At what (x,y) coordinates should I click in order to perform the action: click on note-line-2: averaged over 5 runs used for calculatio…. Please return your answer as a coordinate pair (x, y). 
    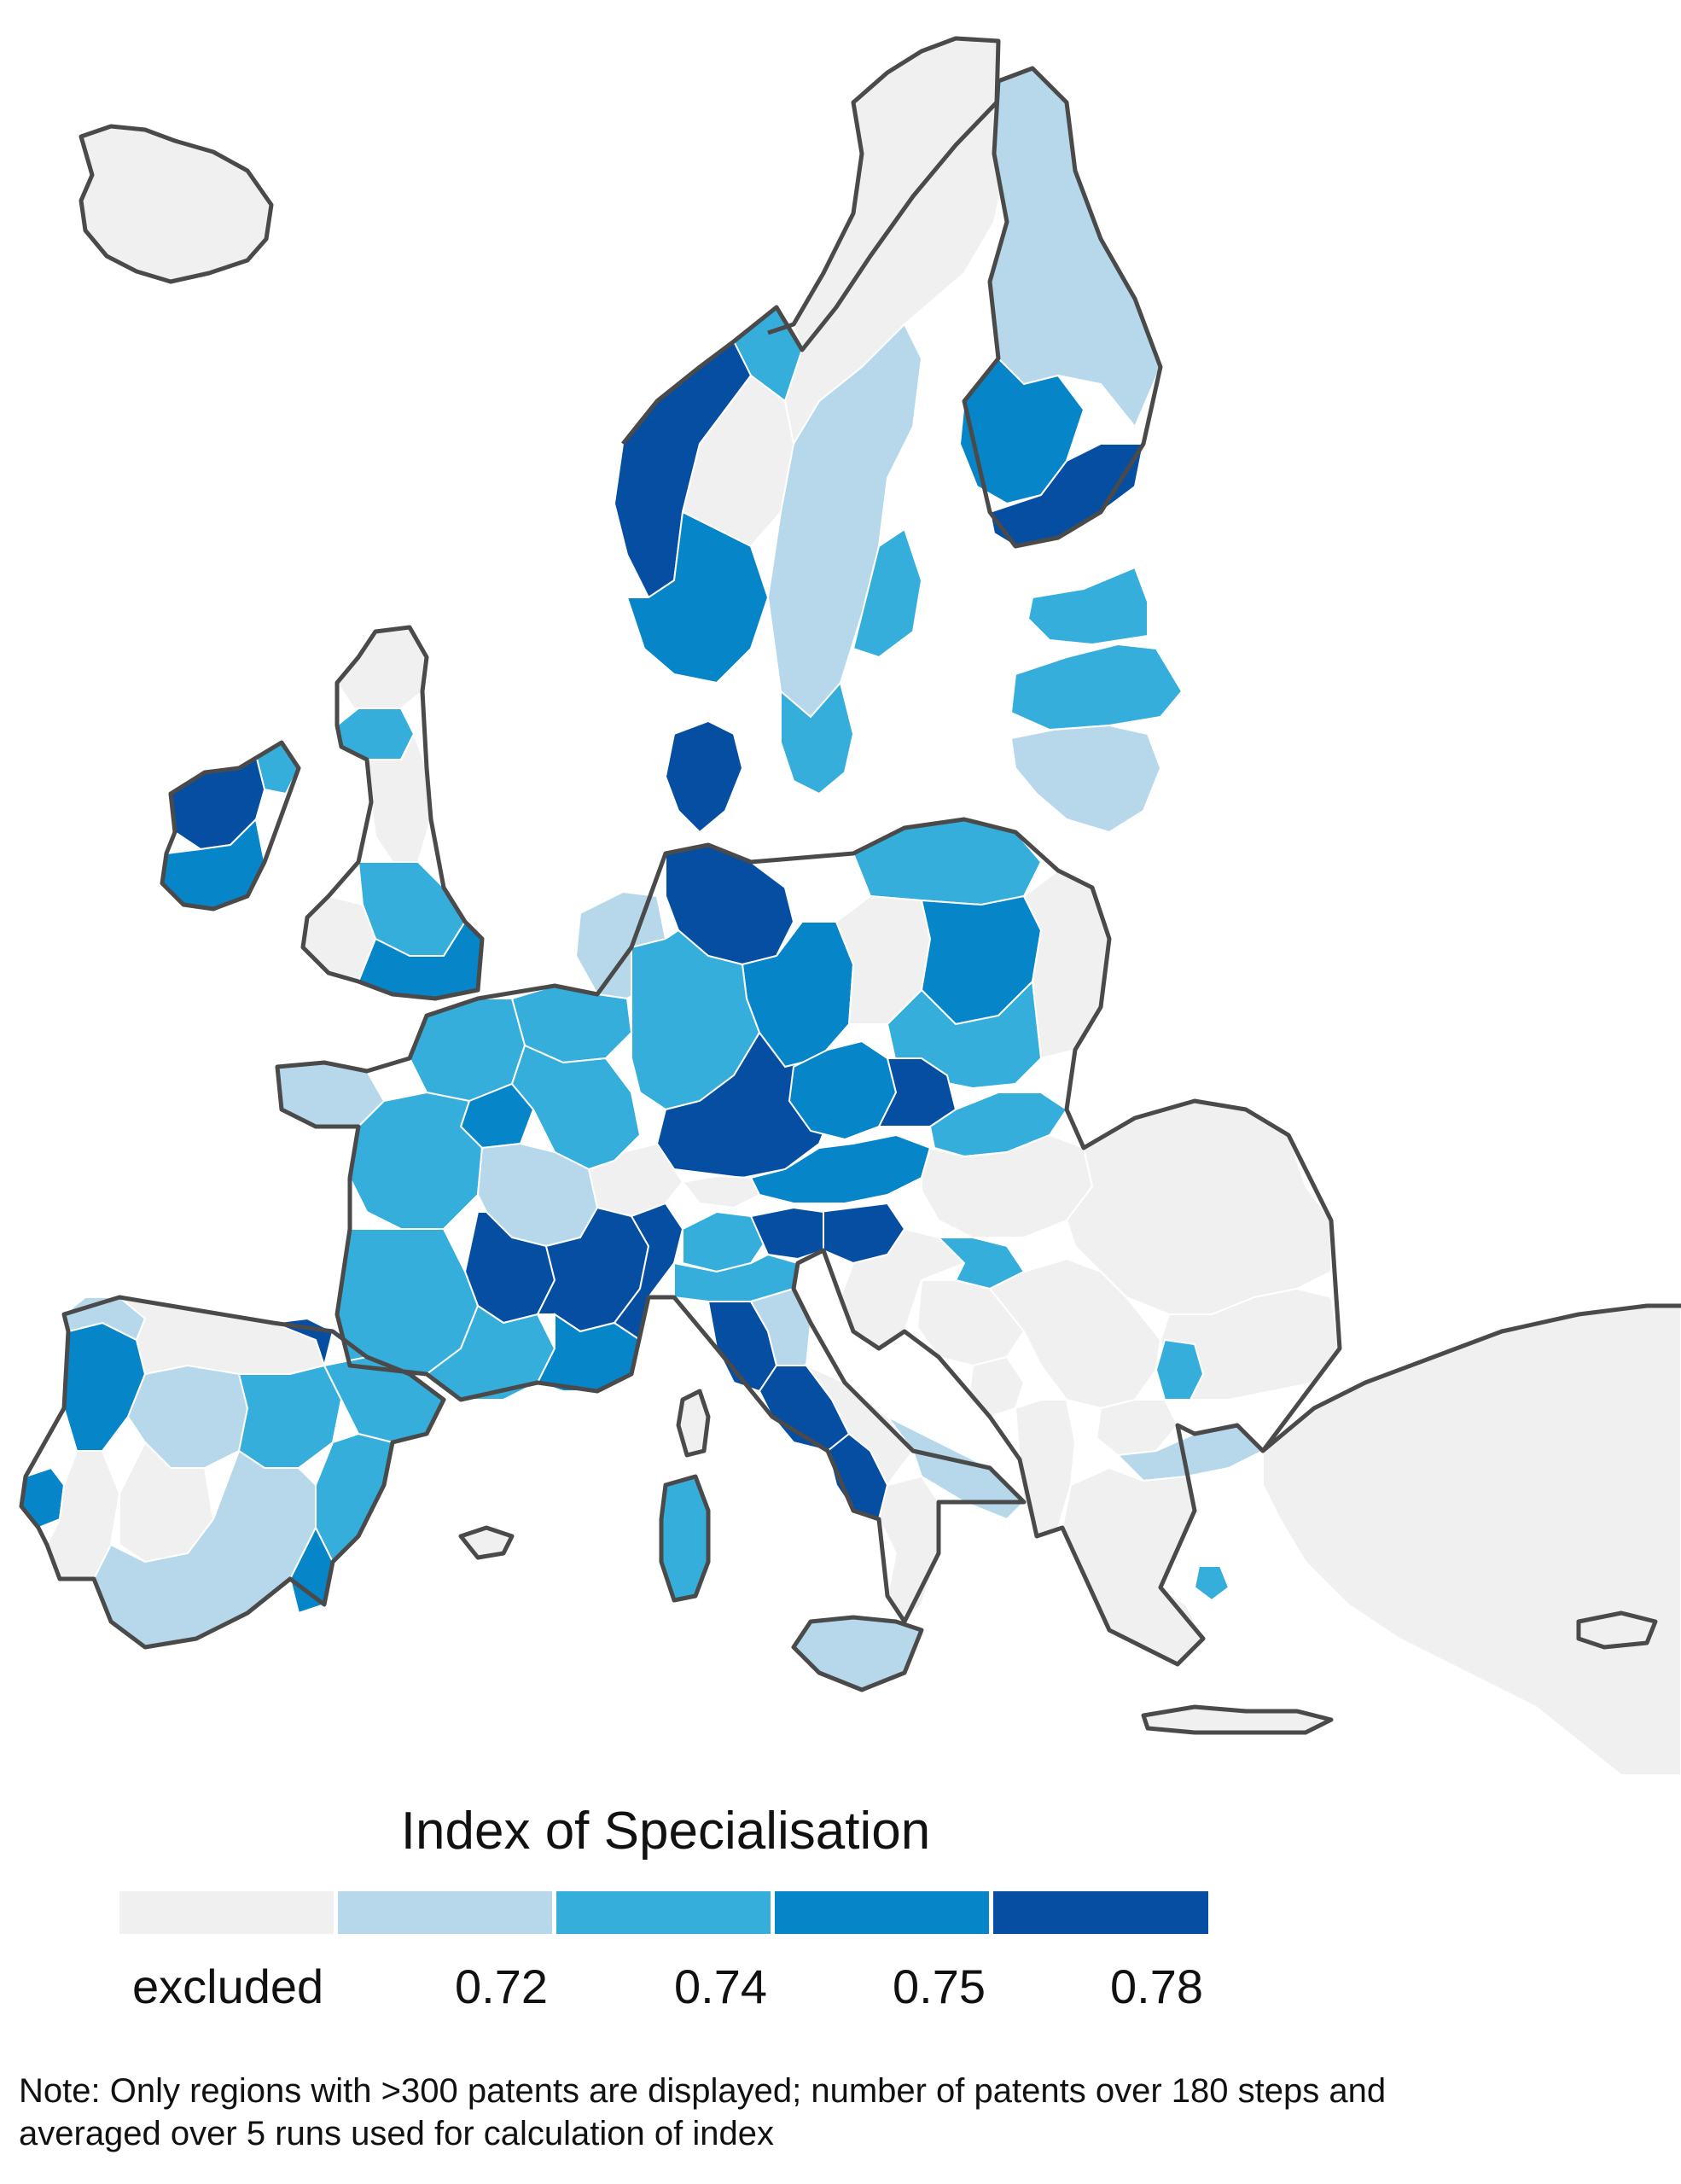
    Looking at the image, I should click on (397, 2133).